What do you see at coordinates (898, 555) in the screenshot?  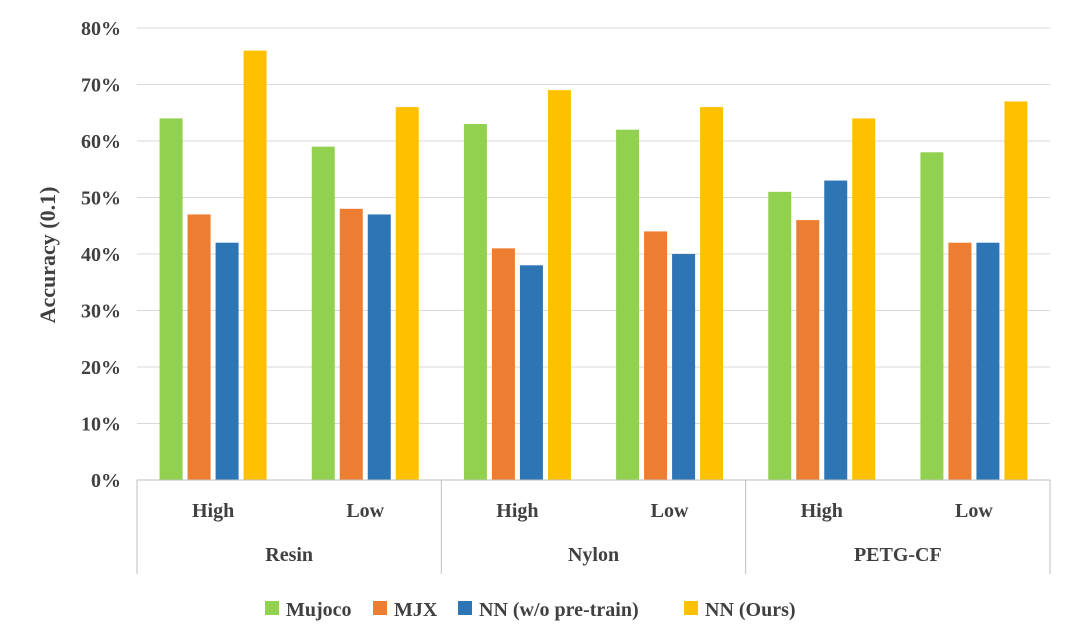 I see `x-group-label: PETG-CF` at bounding box center [898, 555].